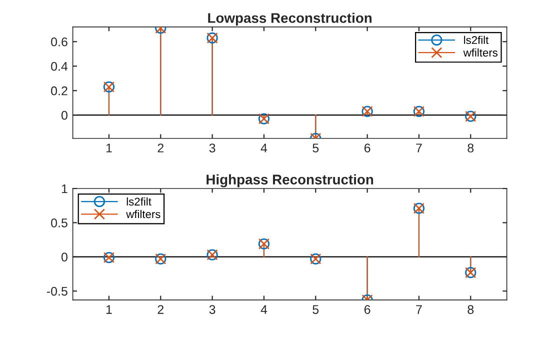 This screenshot has width=560, height=337. Describe the element at coordinates (59, 91) in the screenshot. I see `y-tick-label: 0.2` at that location.